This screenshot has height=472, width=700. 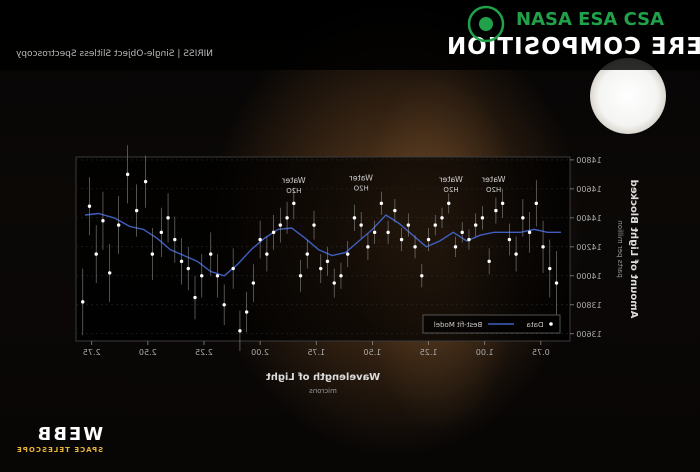 I want to click on title-bar, so click(x=350, y=35).